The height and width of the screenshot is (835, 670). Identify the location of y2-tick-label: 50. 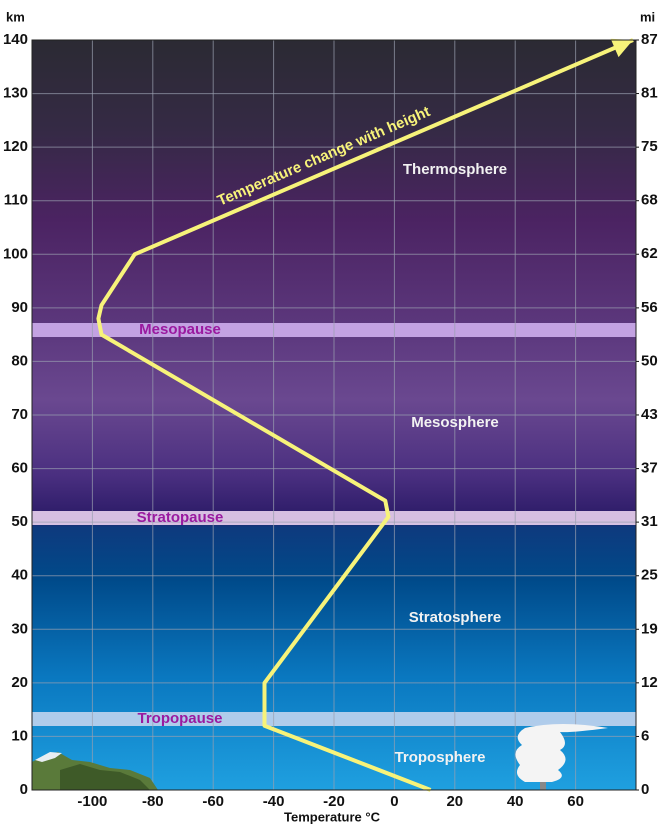
(649, 360).